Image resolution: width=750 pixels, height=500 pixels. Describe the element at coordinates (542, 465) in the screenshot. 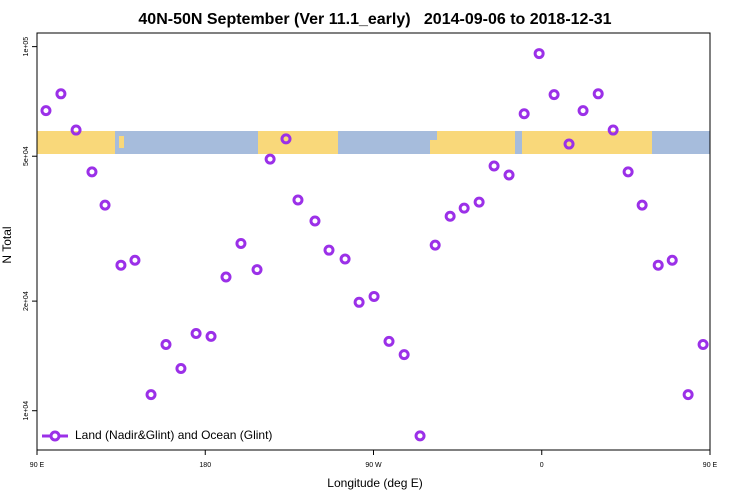

I see `x-tick-label: 0` at that location.